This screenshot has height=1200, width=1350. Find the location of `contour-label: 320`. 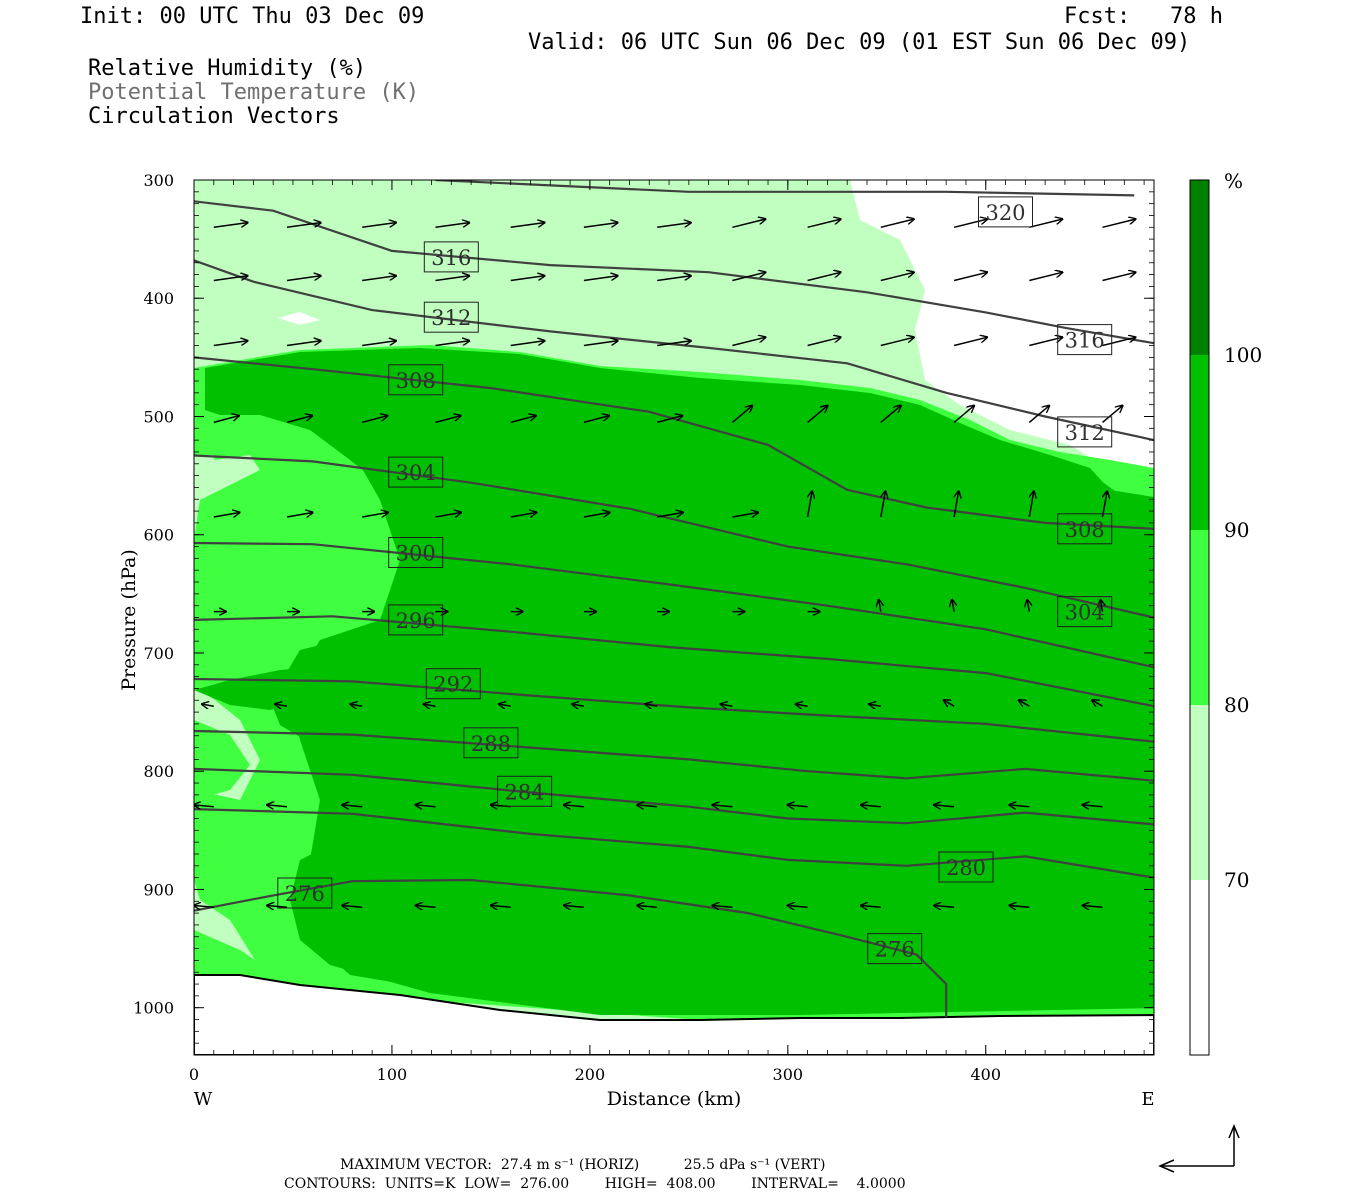

contour-label: 320 is located at coordinates (1005, 213).